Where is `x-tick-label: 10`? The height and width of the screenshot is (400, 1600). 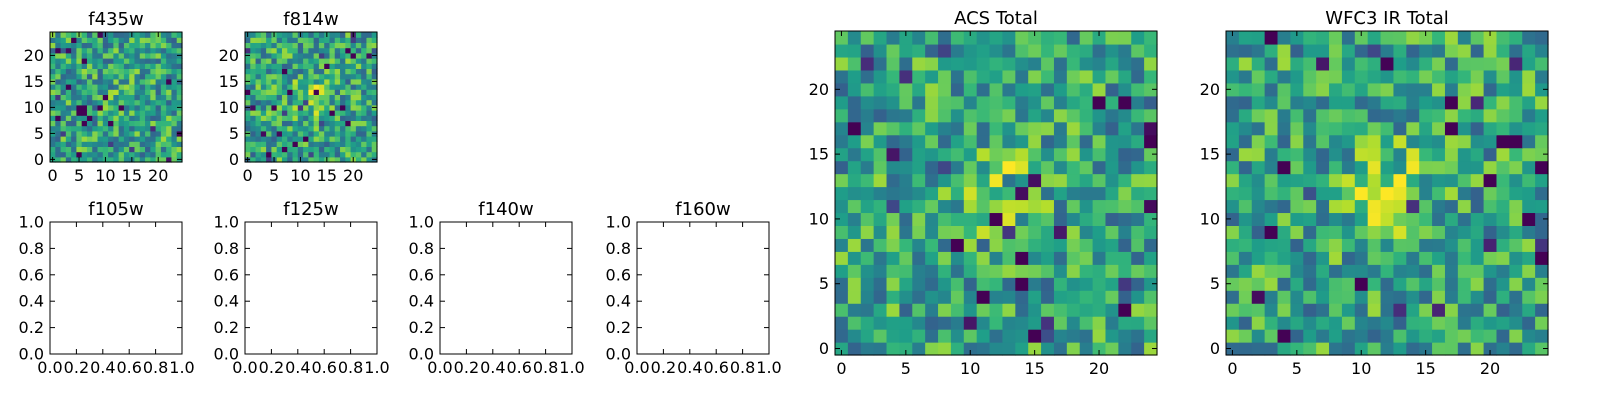
x-tick-label: 10 is located at coordinates (1361, 368).